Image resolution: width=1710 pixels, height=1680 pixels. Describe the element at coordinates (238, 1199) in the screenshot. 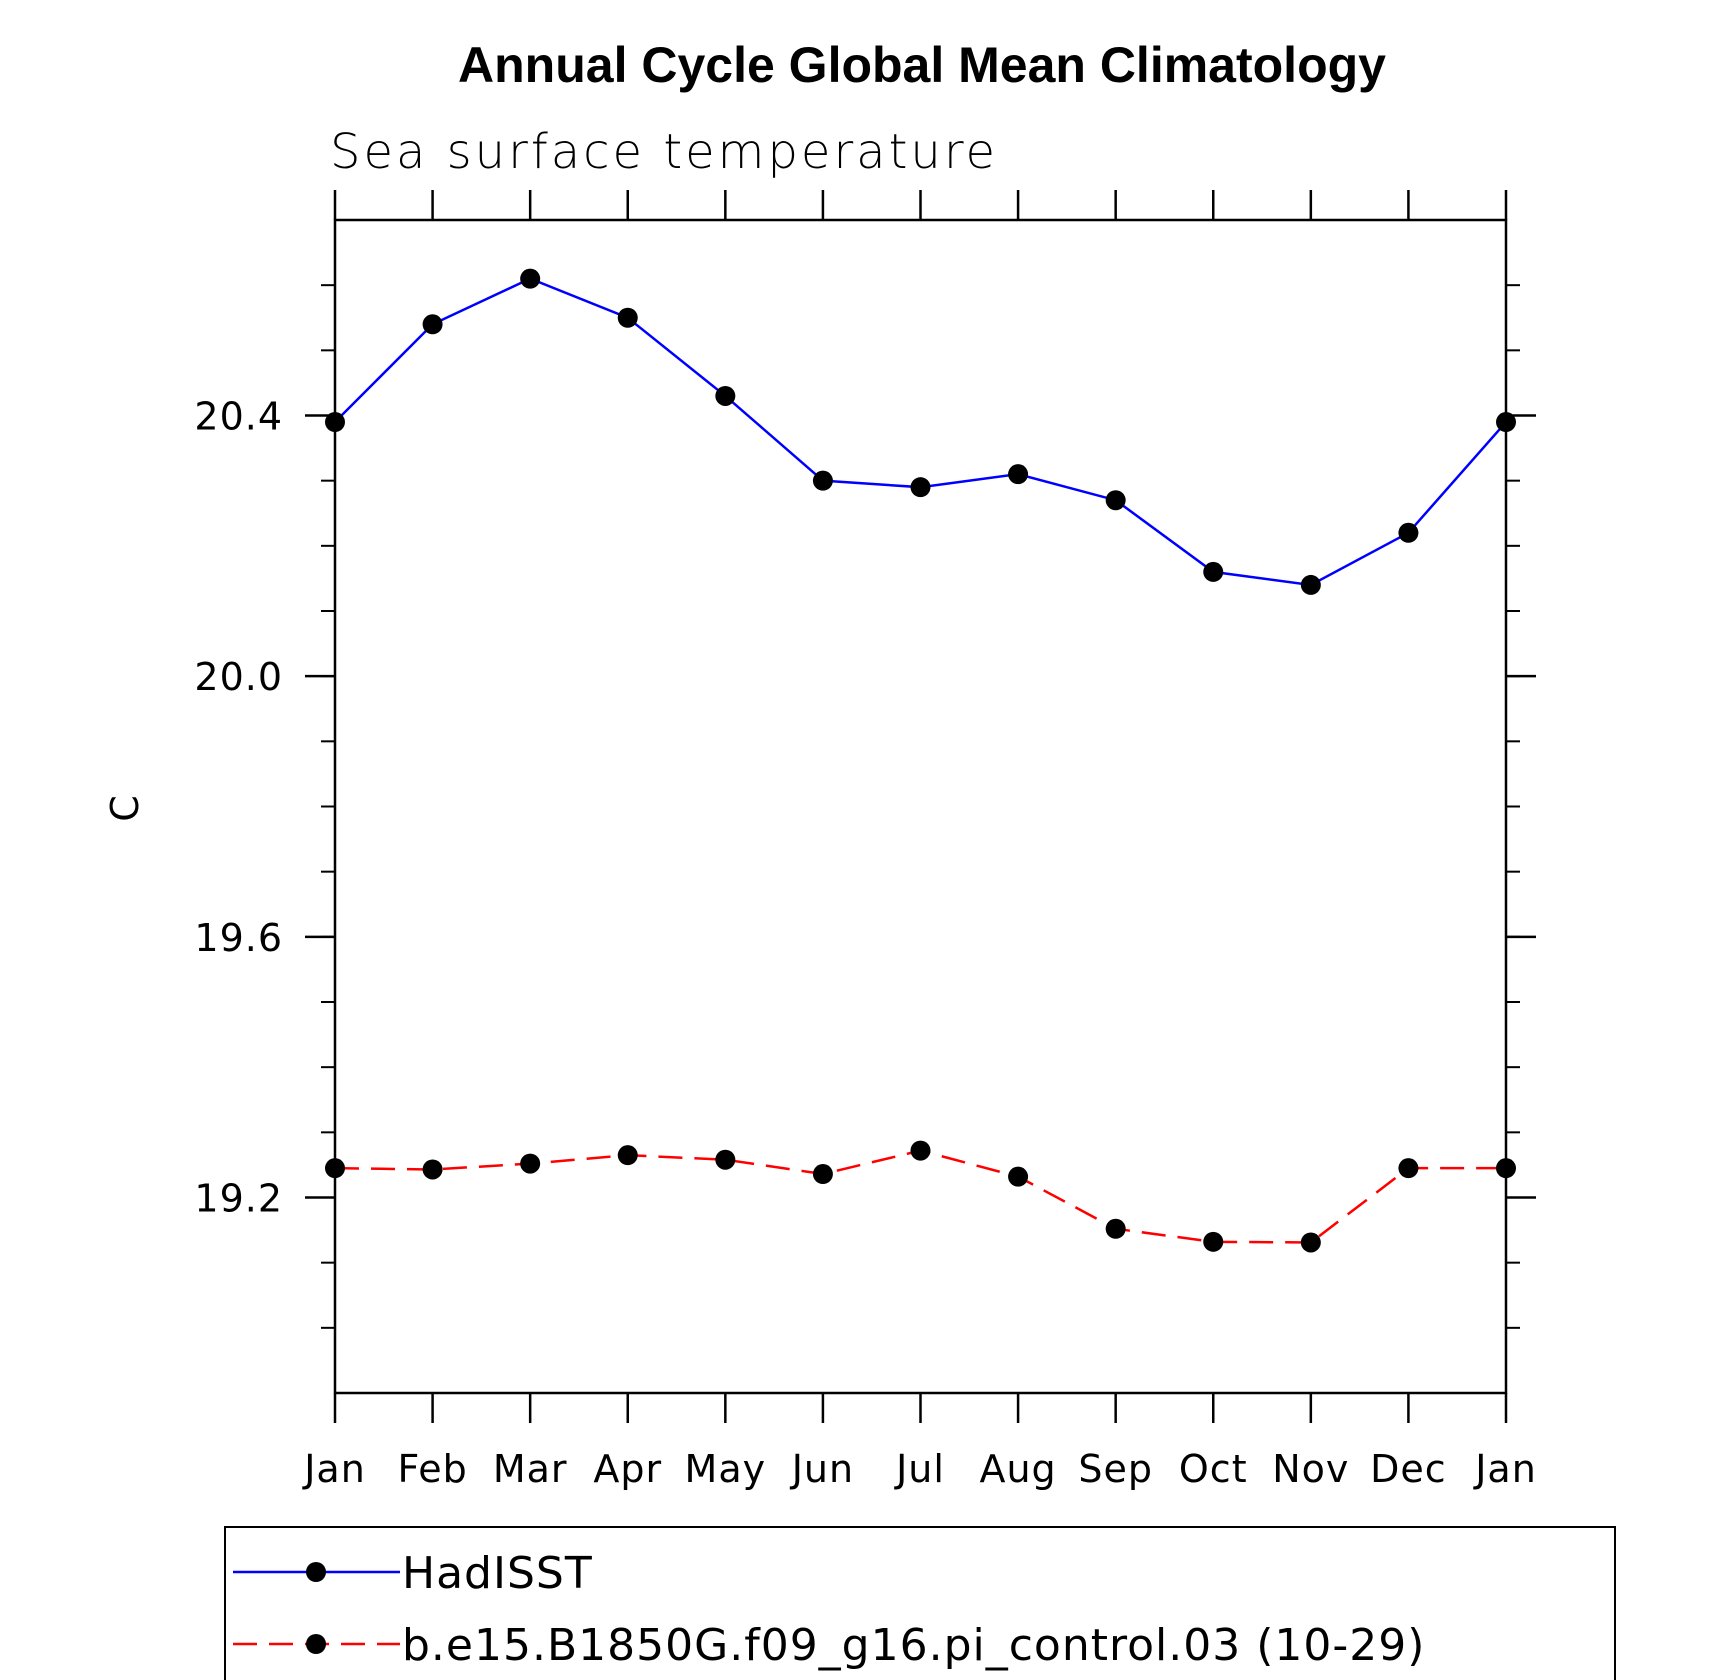

I see `y-tick-label: 19.2` at that location.